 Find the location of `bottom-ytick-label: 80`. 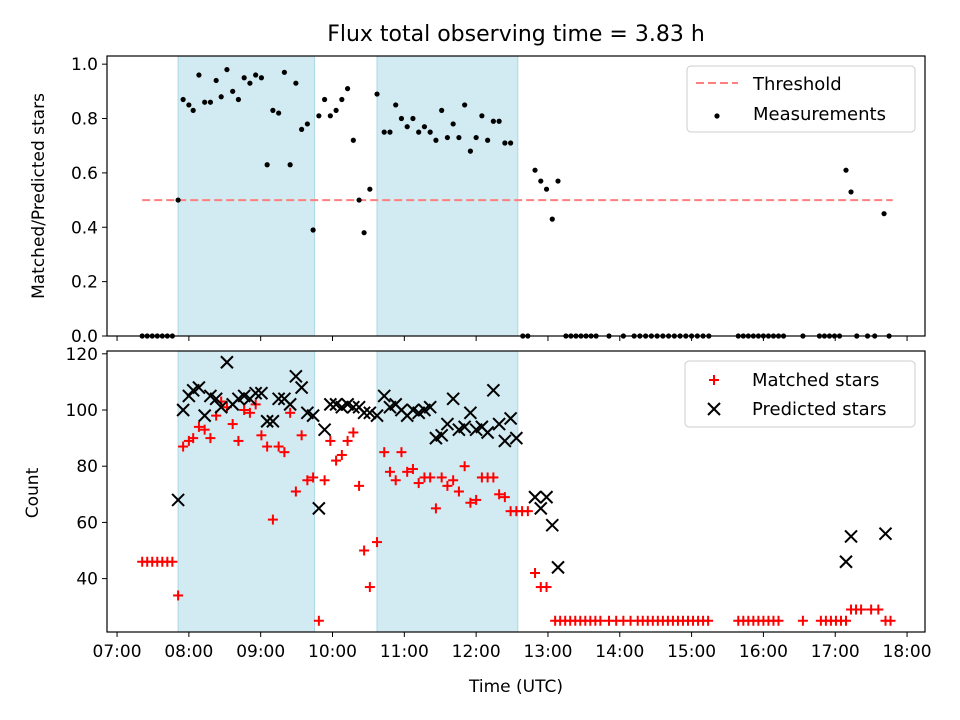

bottom-ytick-label: 80 is located at coordinates (87, 467).